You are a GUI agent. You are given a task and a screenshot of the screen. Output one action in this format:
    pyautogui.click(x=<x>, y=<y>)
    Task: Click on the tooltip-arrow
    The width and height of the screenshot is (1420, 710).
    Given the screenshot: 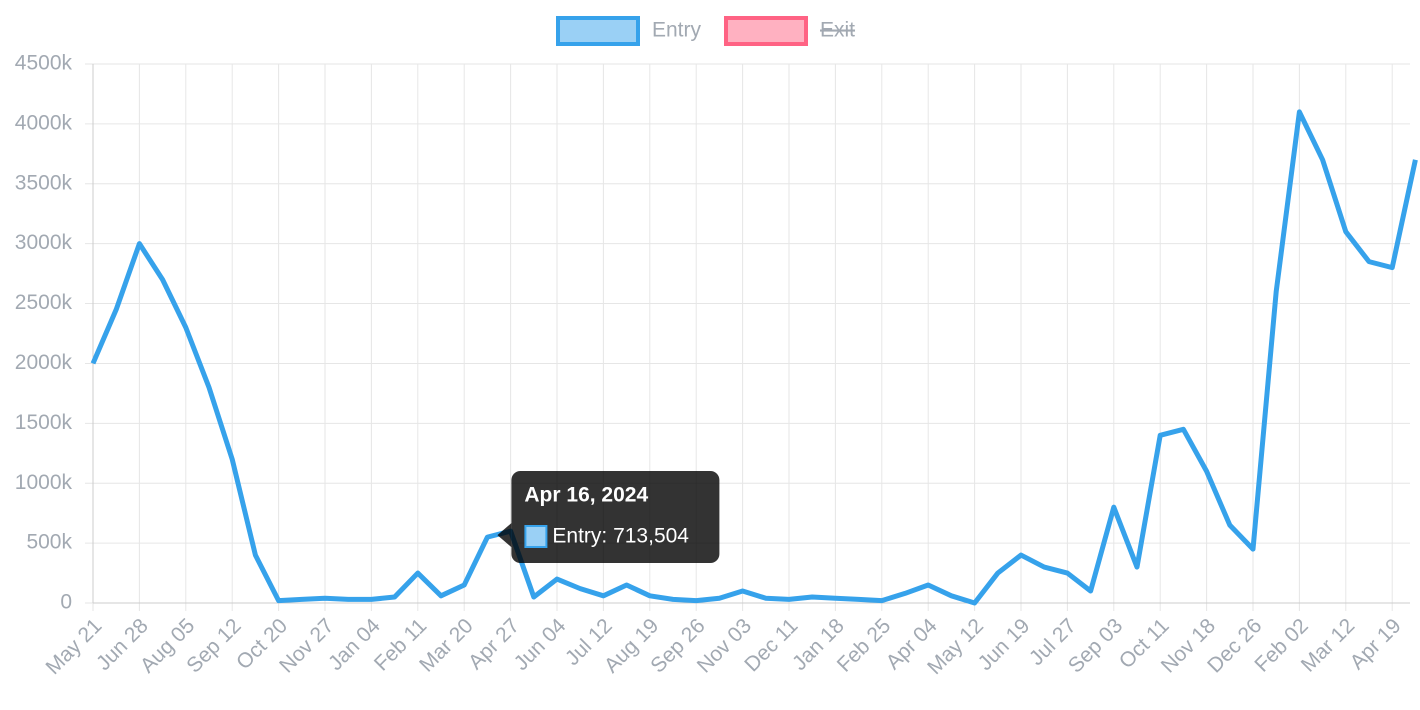 What is the action you would take?
    pyautogui.click(x=504, y=535)
    